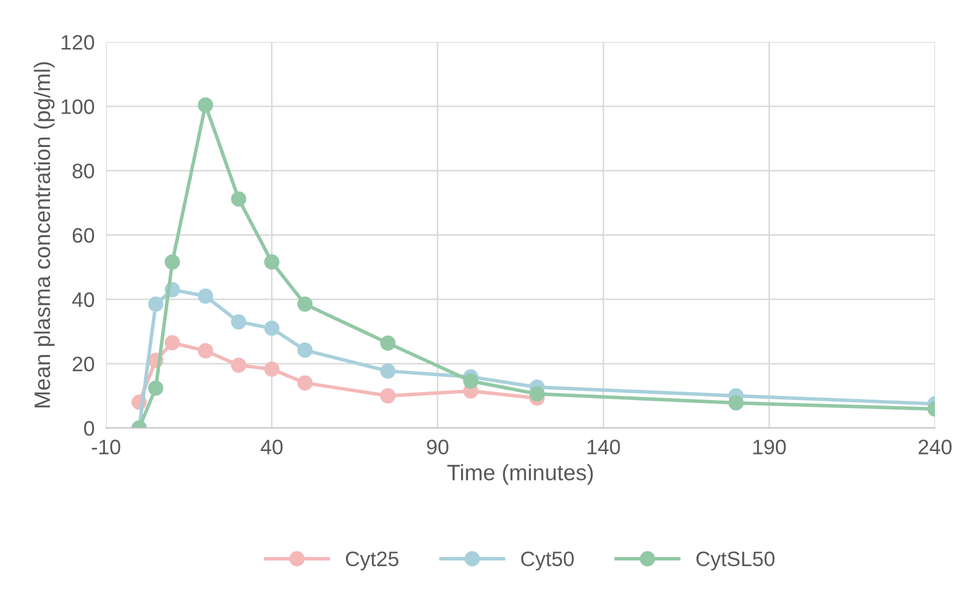 Image resolution: width=975 pixels, height=593 pixels. What do you see at coordinates (89, 428) in the screenshot?
I see `y-tick-label: 0` at bounding box center [89, 428].